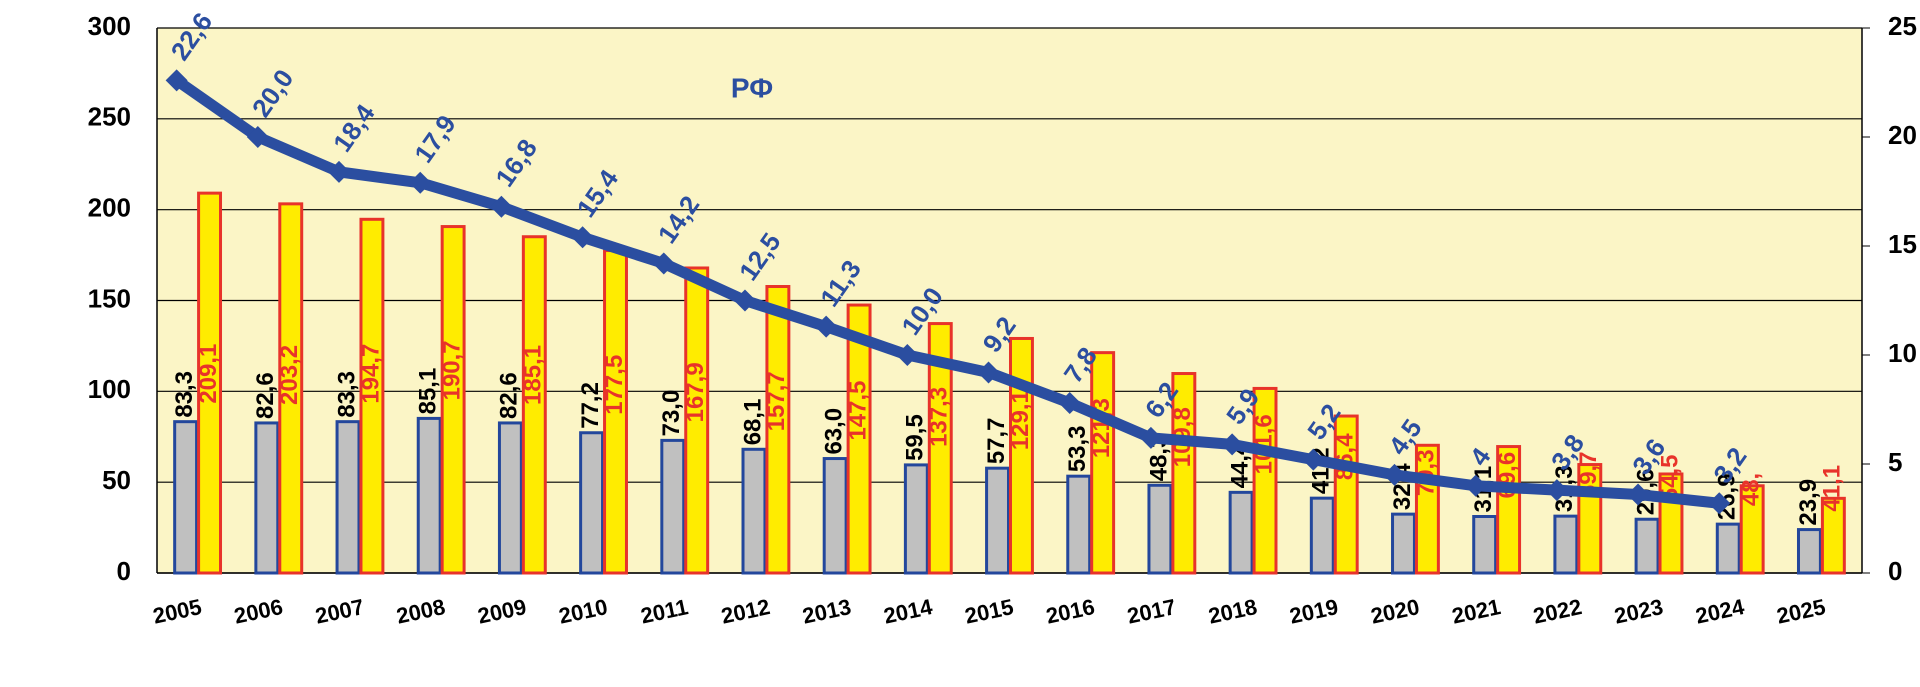 The image size is (1920, 687). I want to click on value-label: 177,5, so click(614, 385).